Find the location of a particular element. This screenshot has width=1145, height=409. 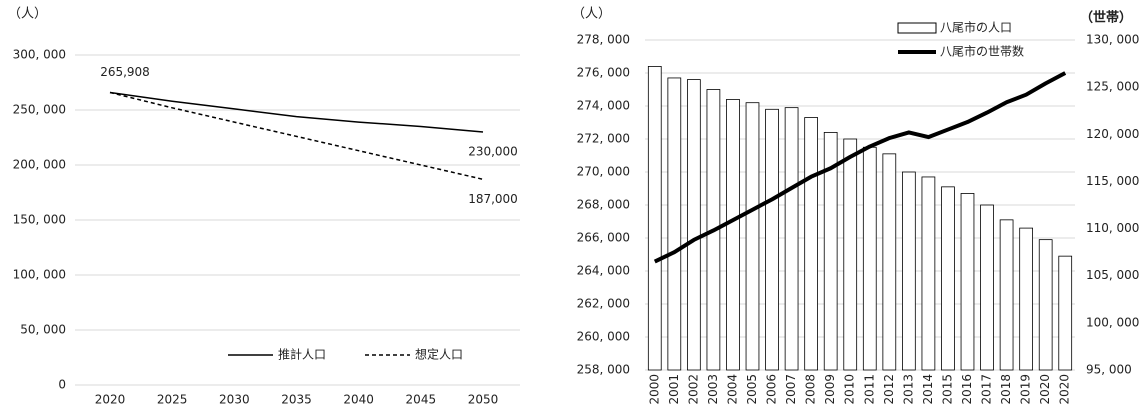

y-tick-label: 272, 000 is located at coordinates (603, 139).